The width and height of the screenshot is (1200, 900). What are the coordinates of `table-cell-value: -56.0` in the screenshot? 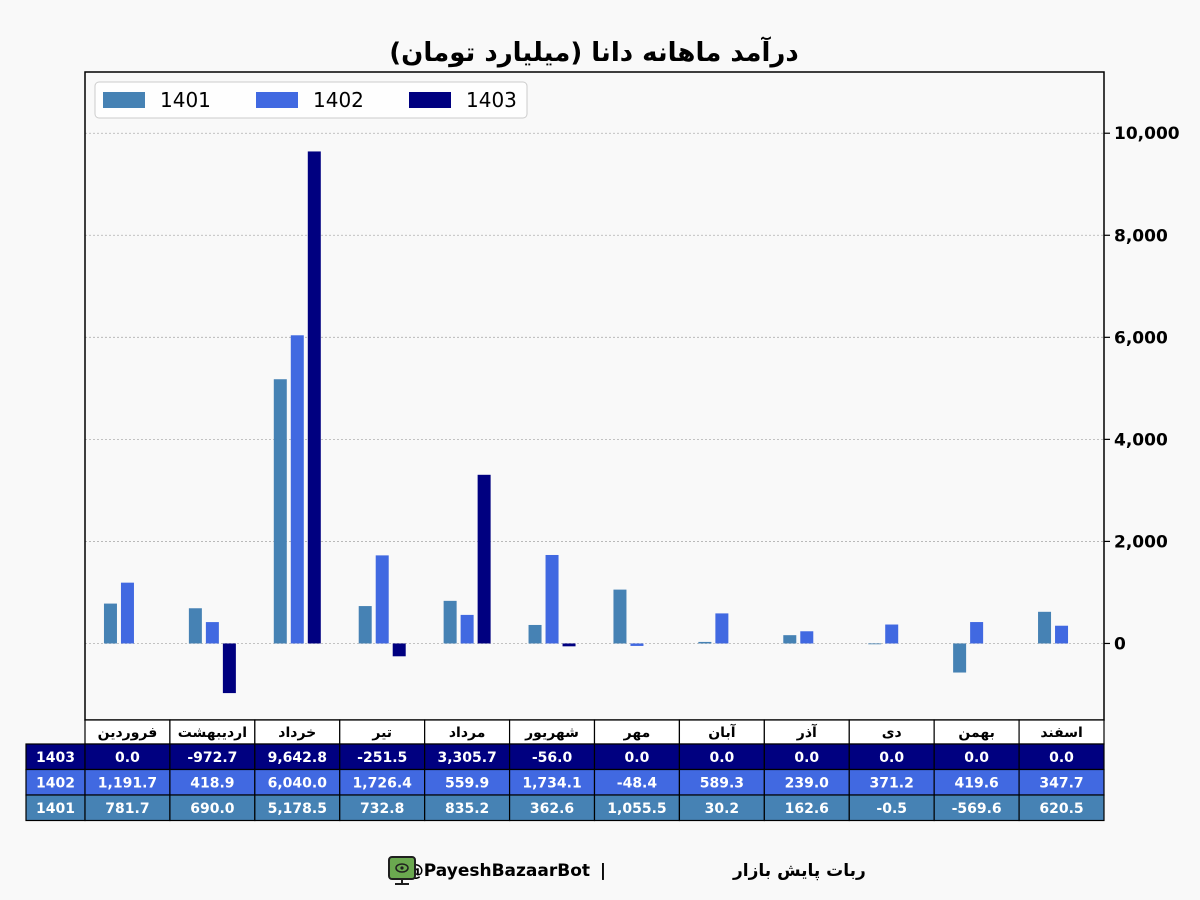 It's located at (552, 758).